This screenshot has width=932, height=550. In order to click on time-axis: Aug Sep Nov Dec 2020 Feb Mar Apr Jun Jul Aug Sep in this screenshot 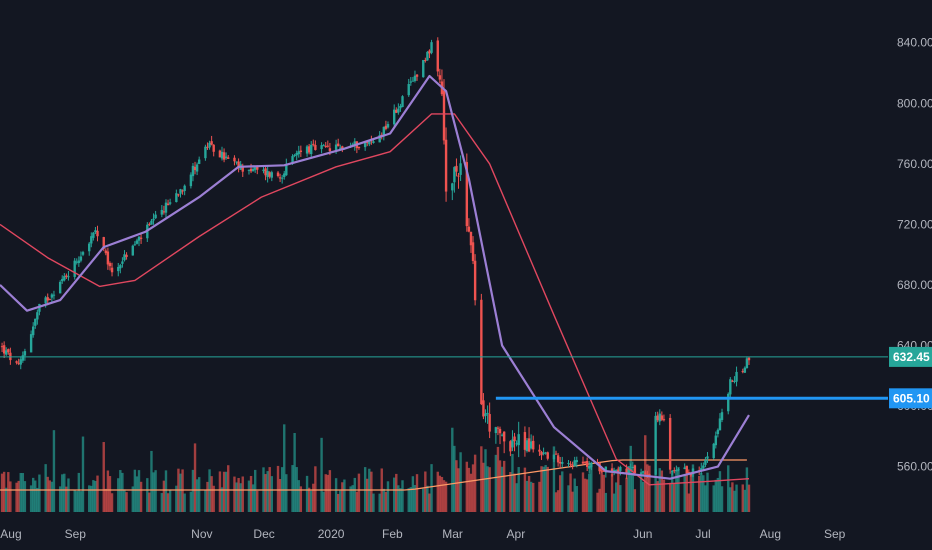, I will do `click(422, 534)`.